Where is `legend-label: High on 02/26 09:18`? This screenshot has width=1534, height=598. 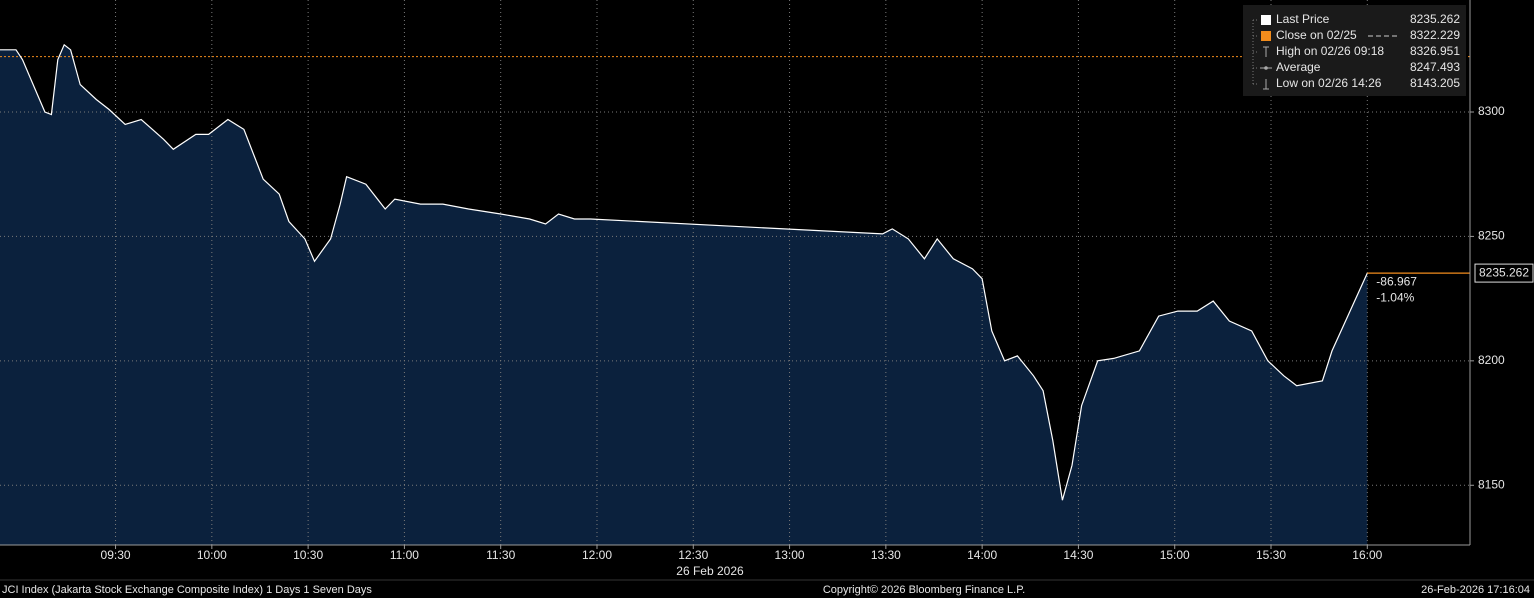
legend-label: High on 02/26 09:18 is located at coordinates (1330, 51).